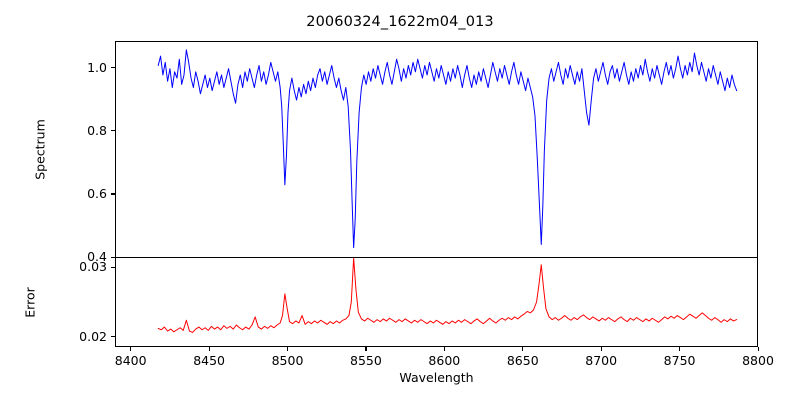 This screenshot has height=400, width=800. I want to click on x-tick-label: 8500, so click(287, 360).